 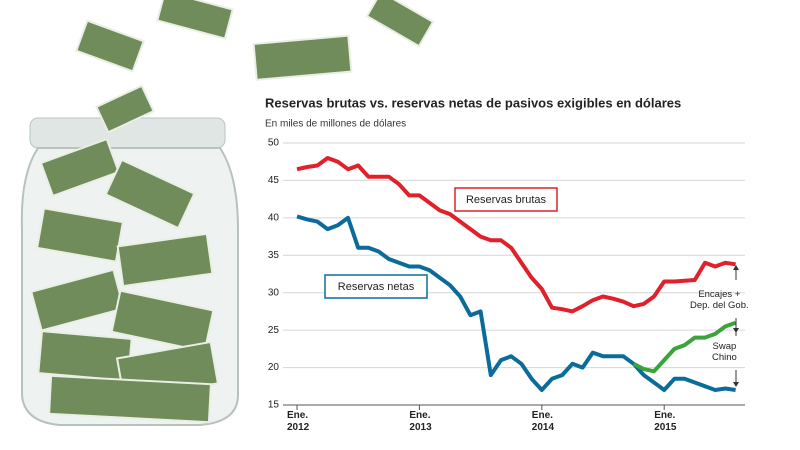 What do you see at coordinates (274, 405) in the screenshot?
I see `y-tick-label: 15` at bounding box center [274, 405].